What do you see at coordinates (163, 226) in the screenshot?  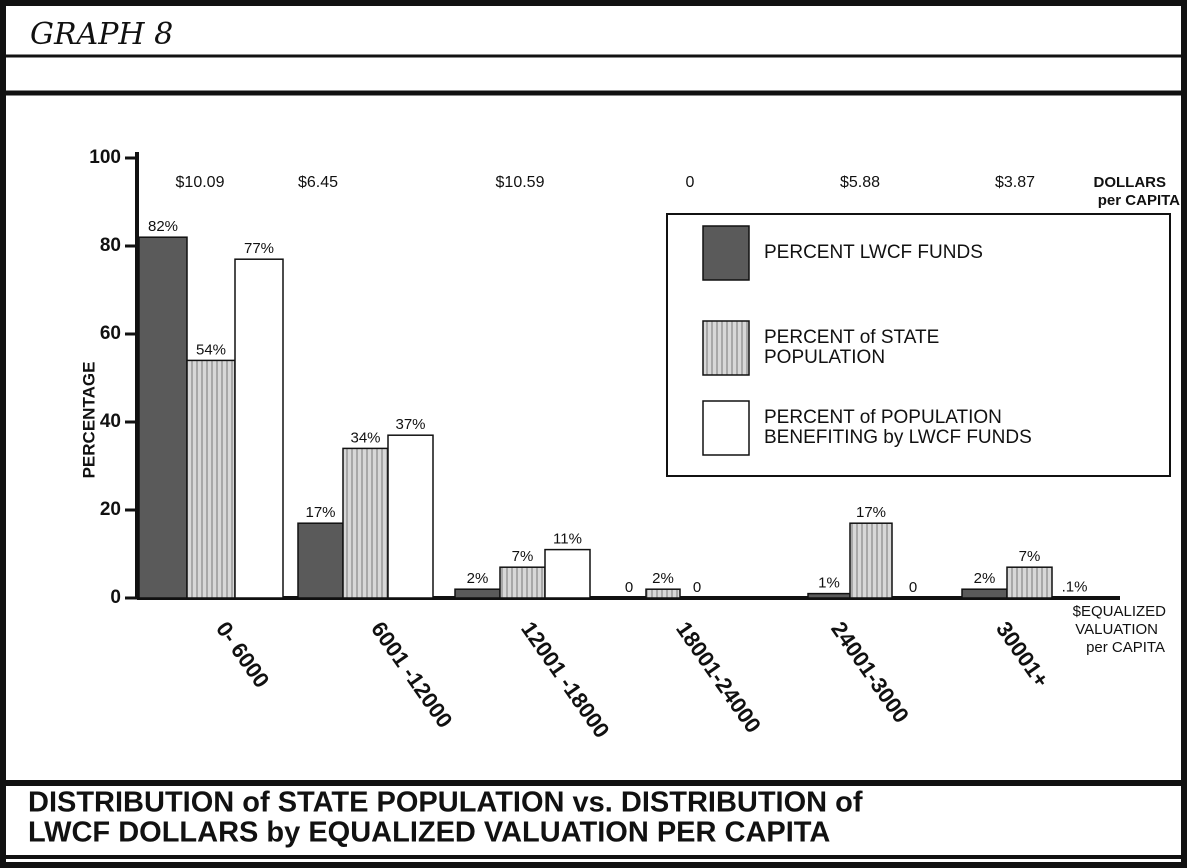 I see `value-label: 82%` at bounding box center [163, 226].